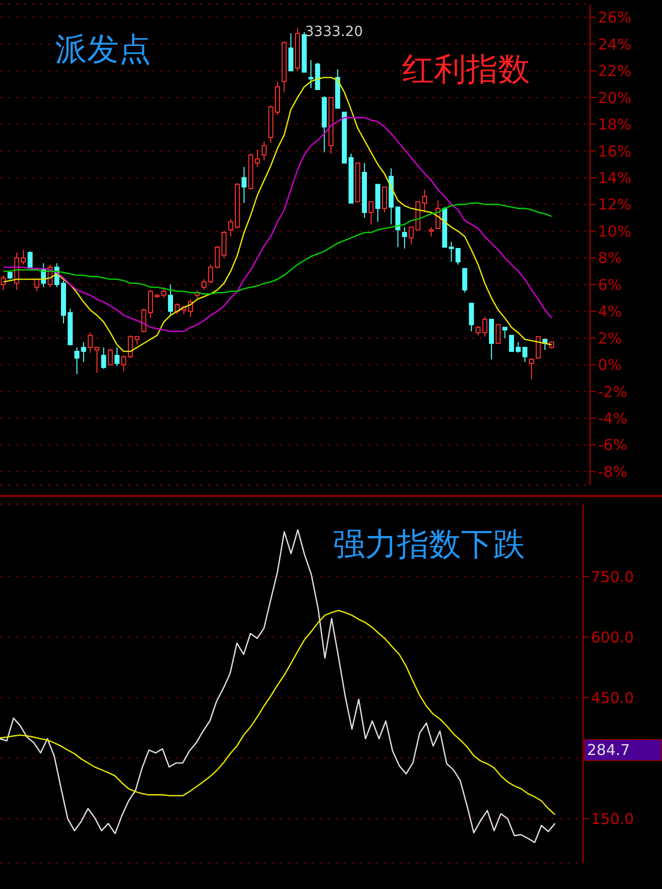 Image resolution: width=662 pixels, height=889 pixels. What do you see at coordinates (277, 248) in the screenshot?
I see `line-series` at bounding box center [277, 248].